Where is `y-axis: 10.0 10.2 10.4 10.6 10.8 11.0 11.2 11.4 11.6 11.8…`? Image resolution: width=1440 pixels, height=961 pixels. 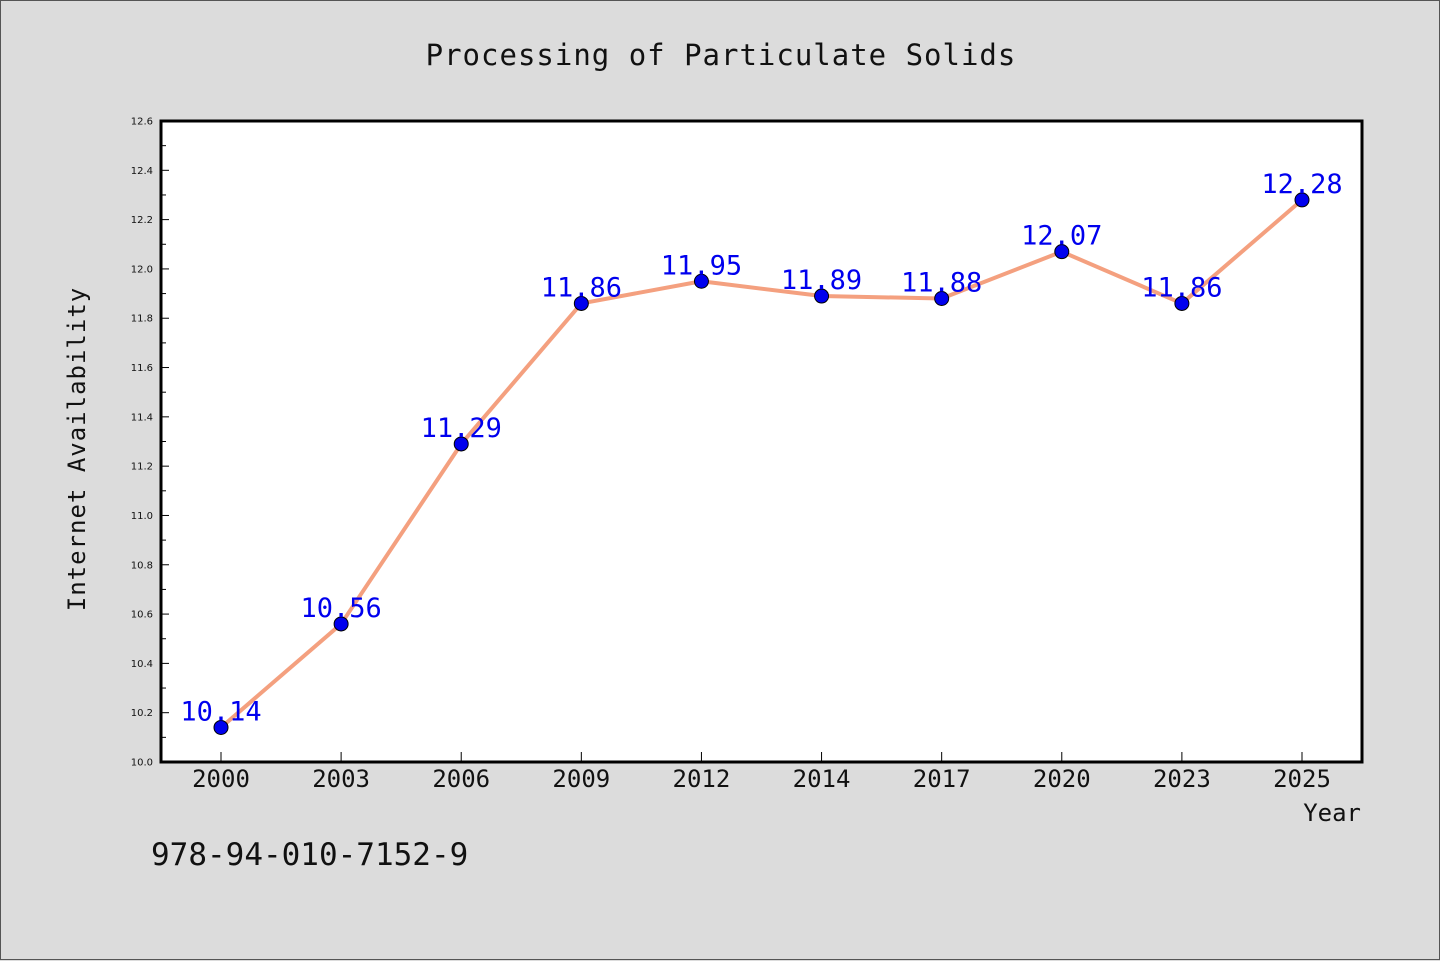
y-axis: 10.0 10.2 10.4 10.6 10.8 11.0 11.2 11.4 11.6 11.8… is located at coordinates (150, 443).